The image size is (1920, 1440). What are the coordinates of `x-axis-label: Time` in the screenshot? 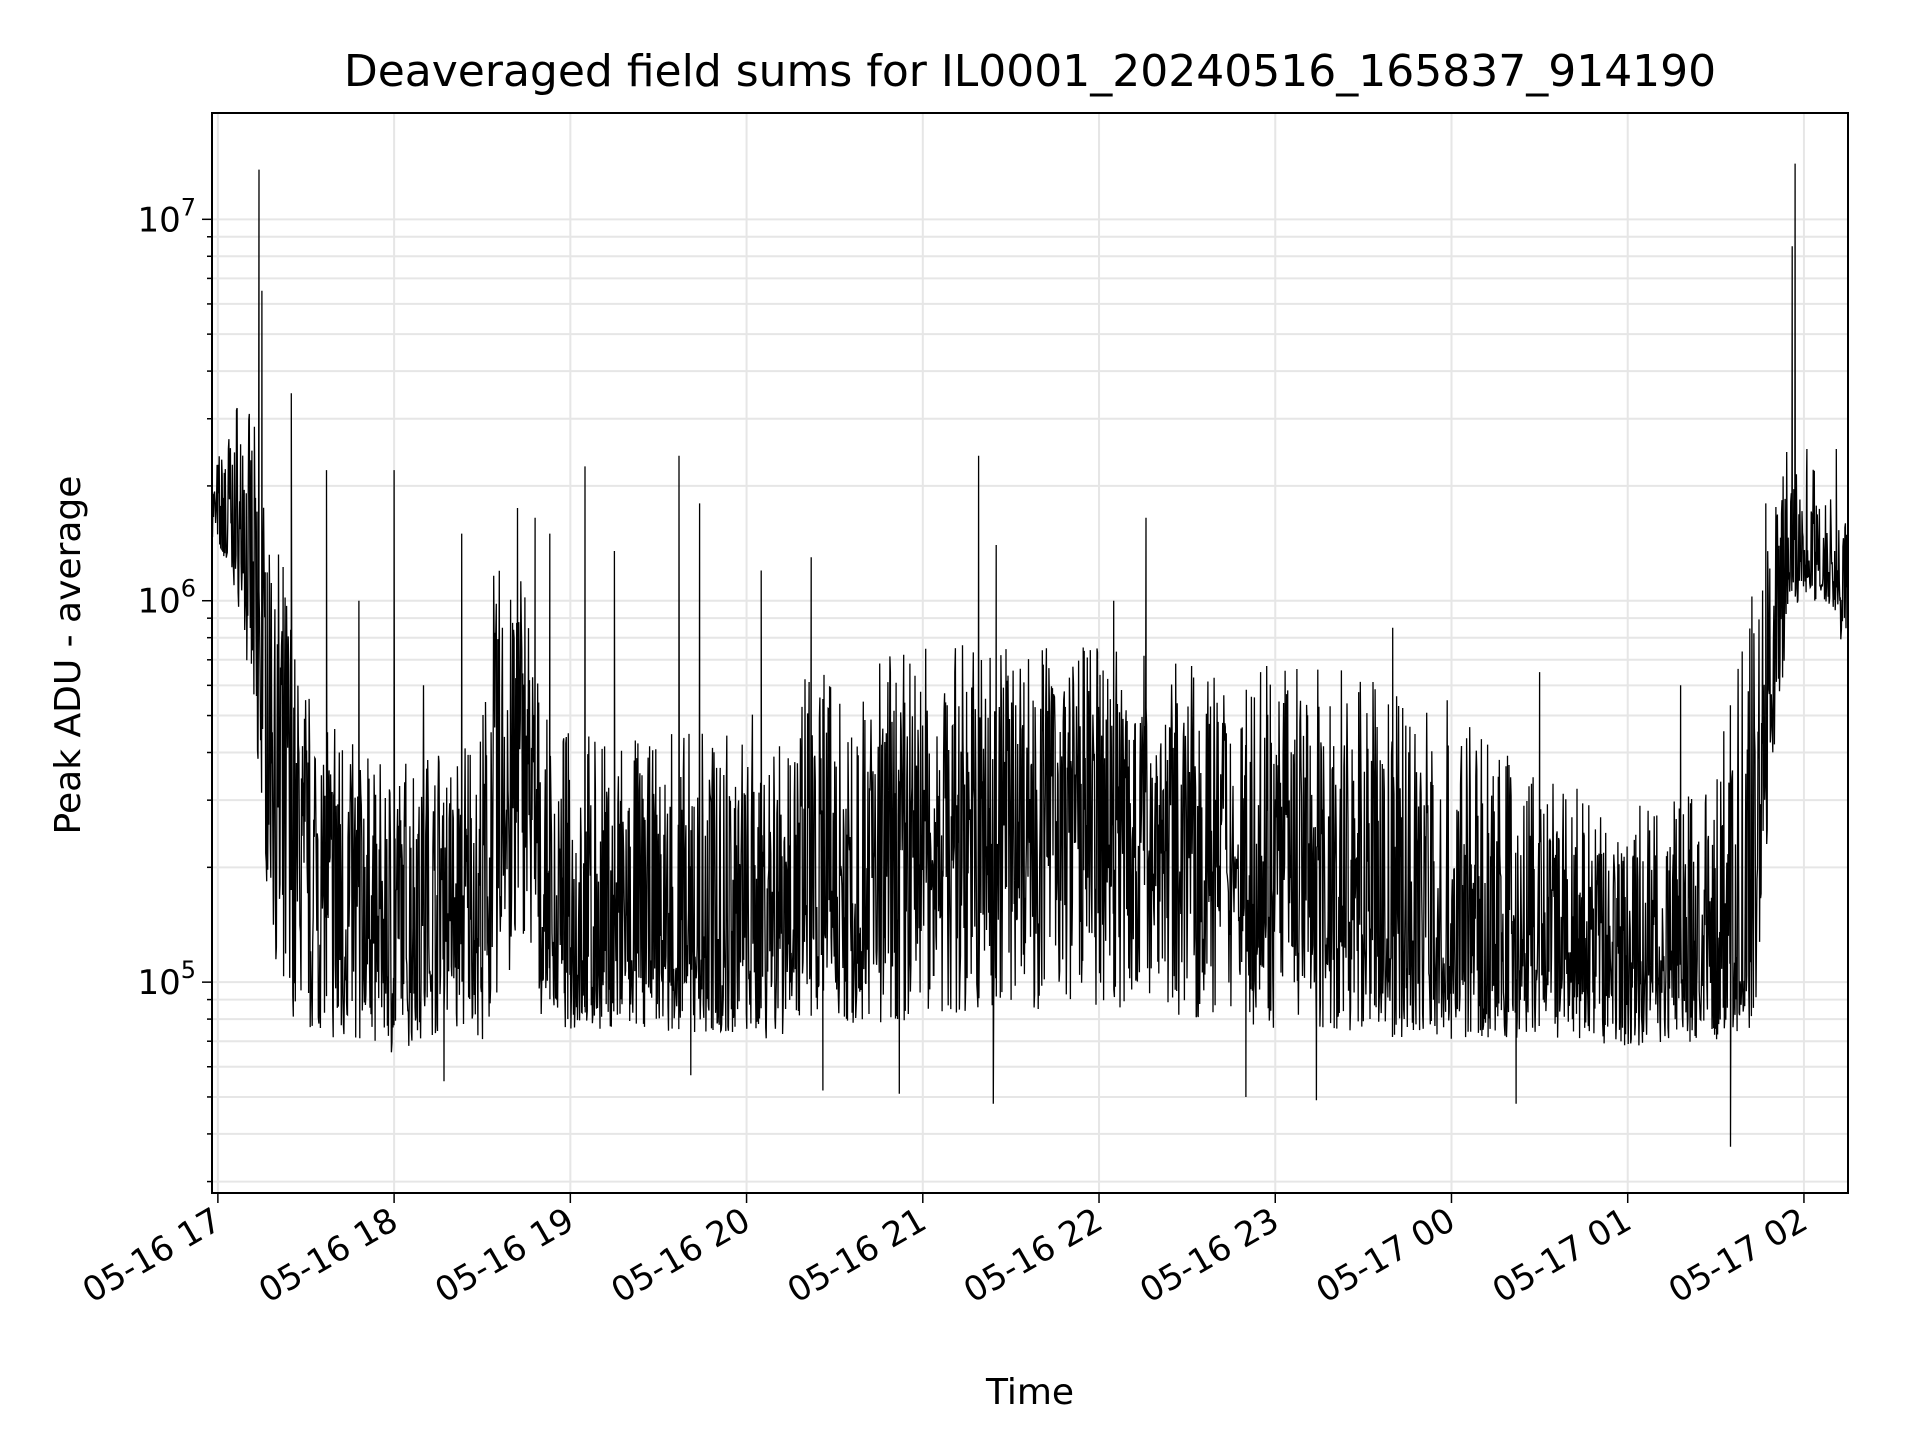 It's located at (1029, 1392).